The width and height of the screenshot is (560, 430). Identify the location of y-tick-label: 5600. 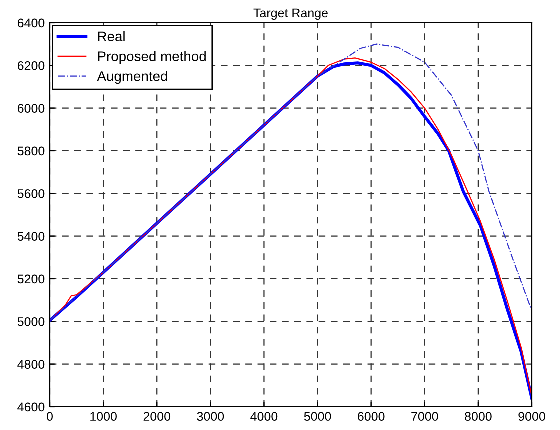
(31, 193).